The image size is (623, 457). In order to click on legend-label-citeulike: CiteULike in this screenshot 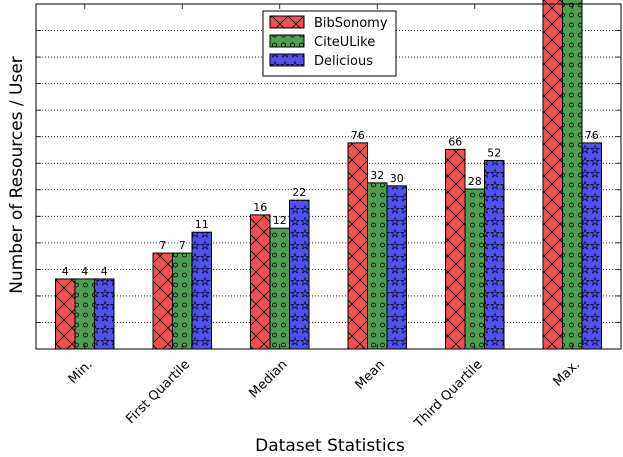, I will do `click(344, 42)`.